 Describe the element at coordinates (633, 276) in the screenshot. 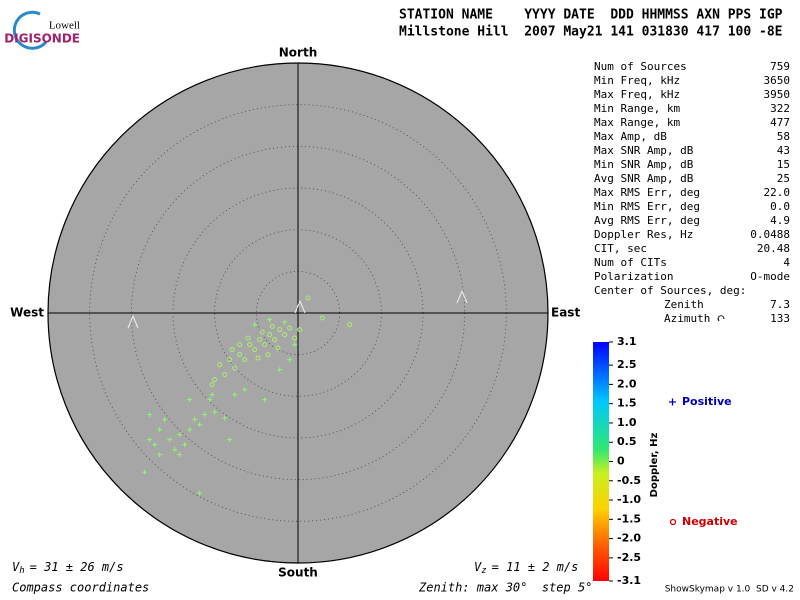

I see `stat-label: Polarization` at that location.